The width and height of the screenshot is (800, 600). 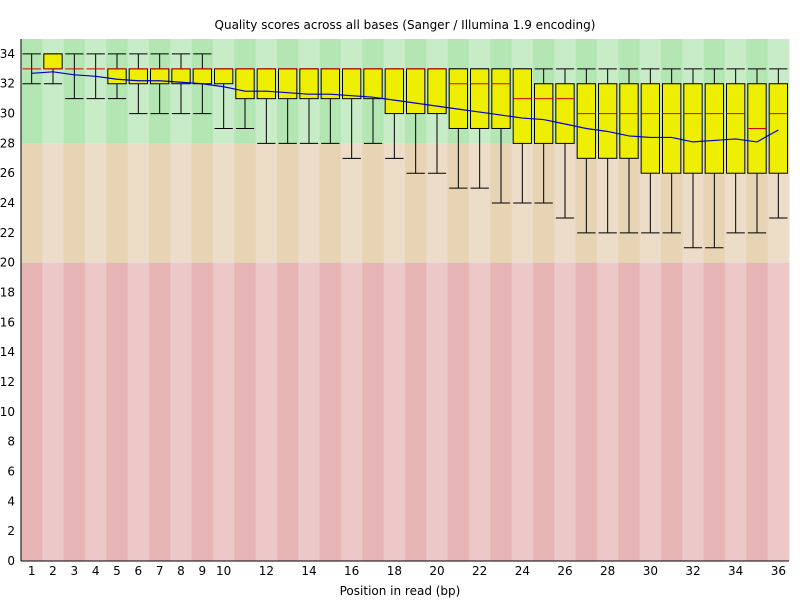 What do you see at coordinates (650, 571) in the screenshot?
I see `x-tick-label: 30` at bounding box center [650, 571].